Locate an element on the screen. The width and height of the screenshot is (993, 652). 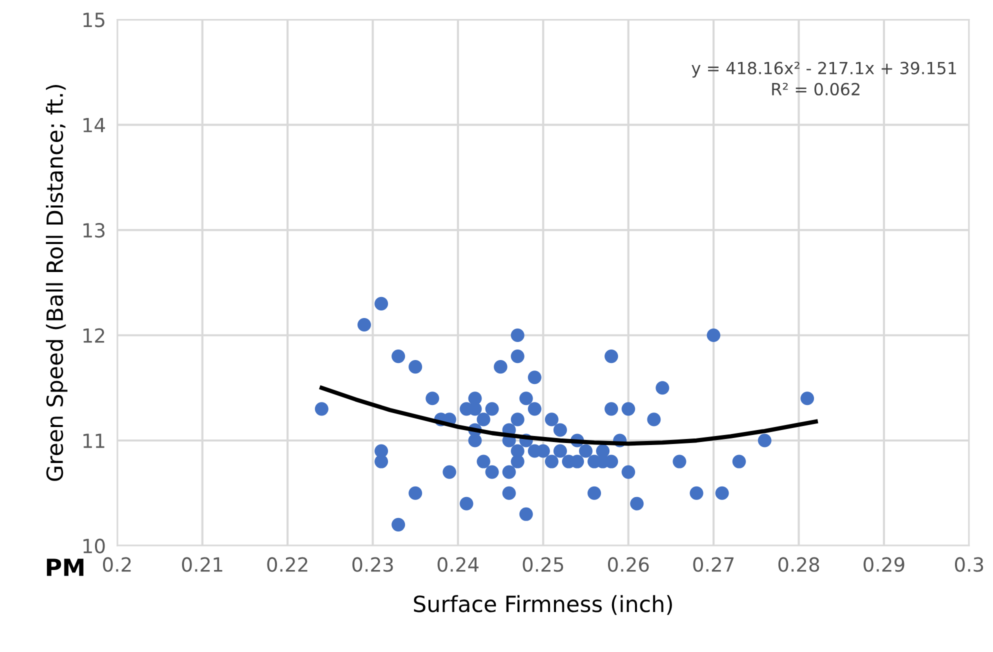
x-tick-label: 0.25 is located at coordinates (543, 564).